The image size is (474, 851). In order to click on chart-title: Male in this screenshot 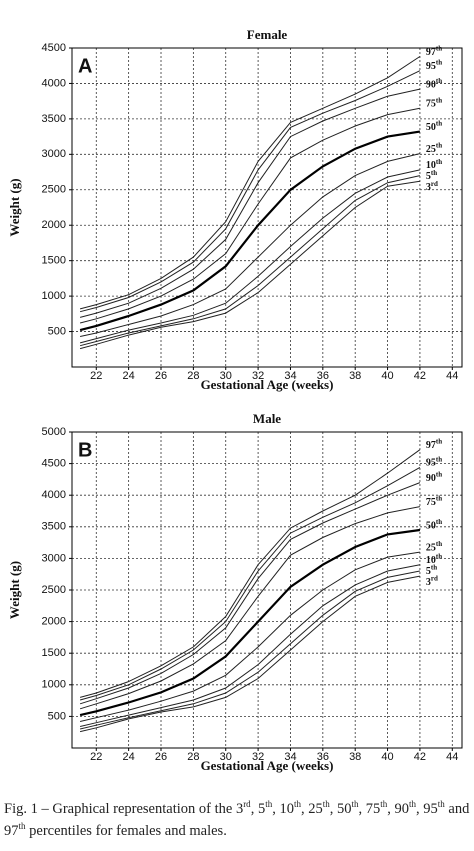, I will do `click(267, 418)`.